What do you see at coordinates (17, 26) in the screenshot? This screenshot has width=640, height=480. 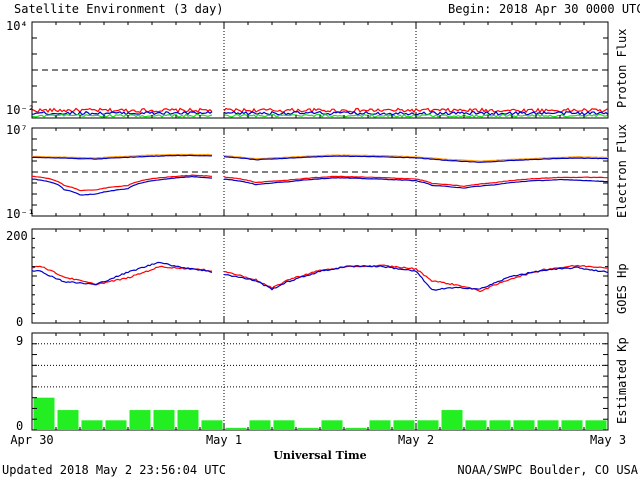 I see `proton-ytick-top: 10⁴` at bounding box center [17, 26].